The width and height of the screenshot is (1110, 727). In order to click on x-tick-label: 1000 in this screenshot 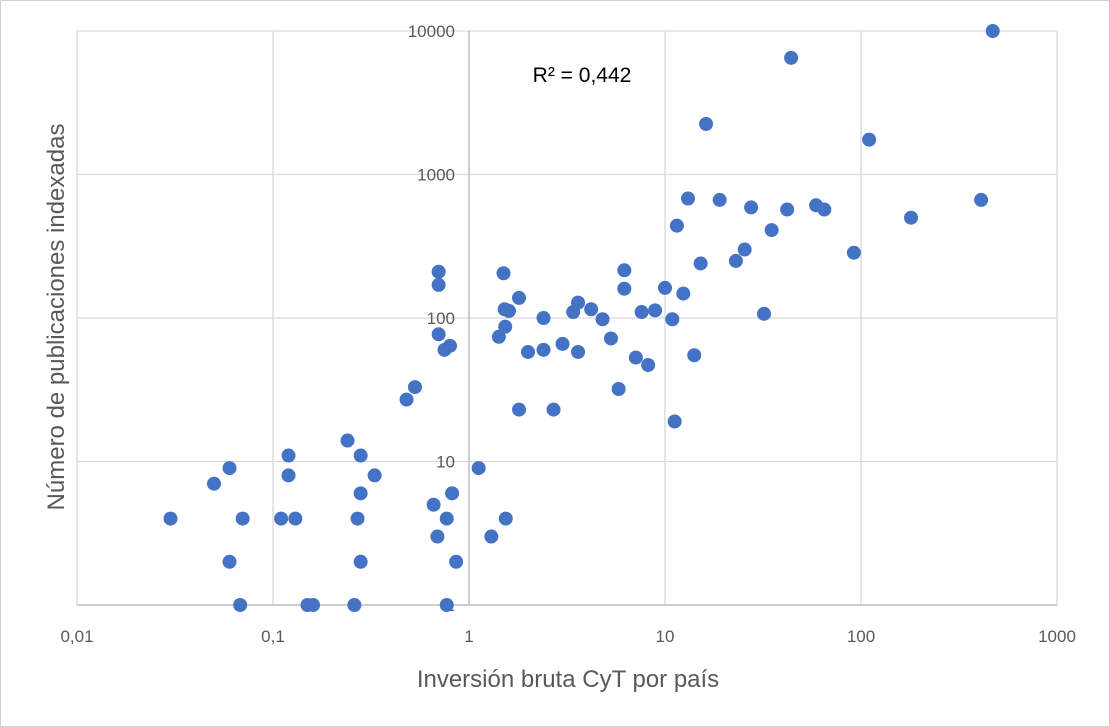, I will do `click(1057, 636)`.